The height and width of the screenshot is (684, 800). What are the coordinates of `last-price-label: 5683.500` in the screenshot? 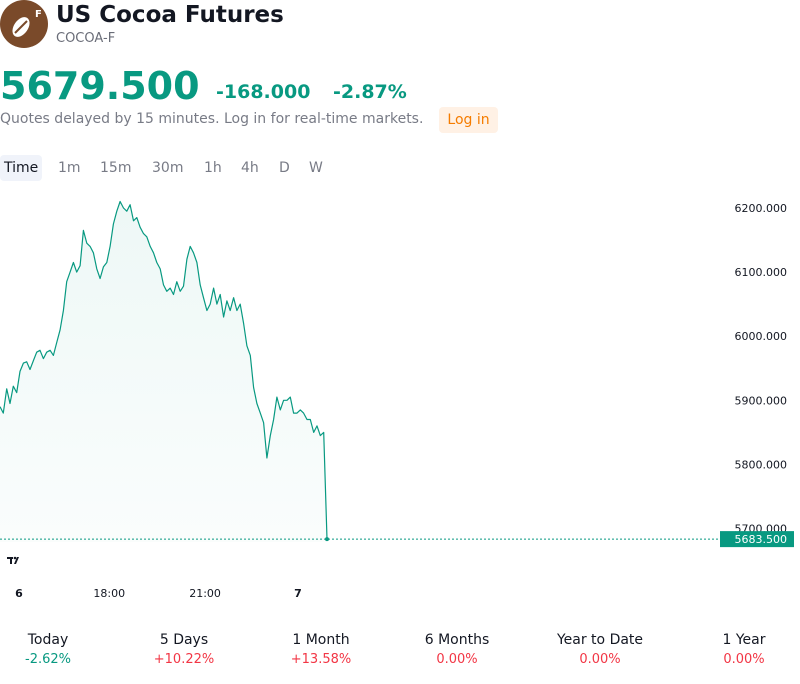 It's located at (761, 539).